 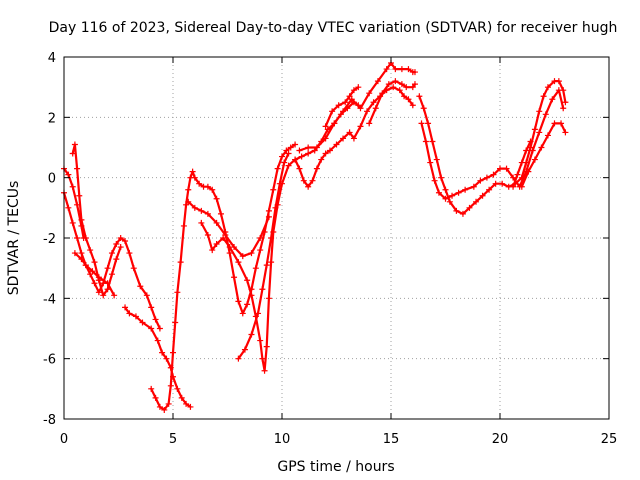 I want to click on series-s1, so click(x=112, y=260).